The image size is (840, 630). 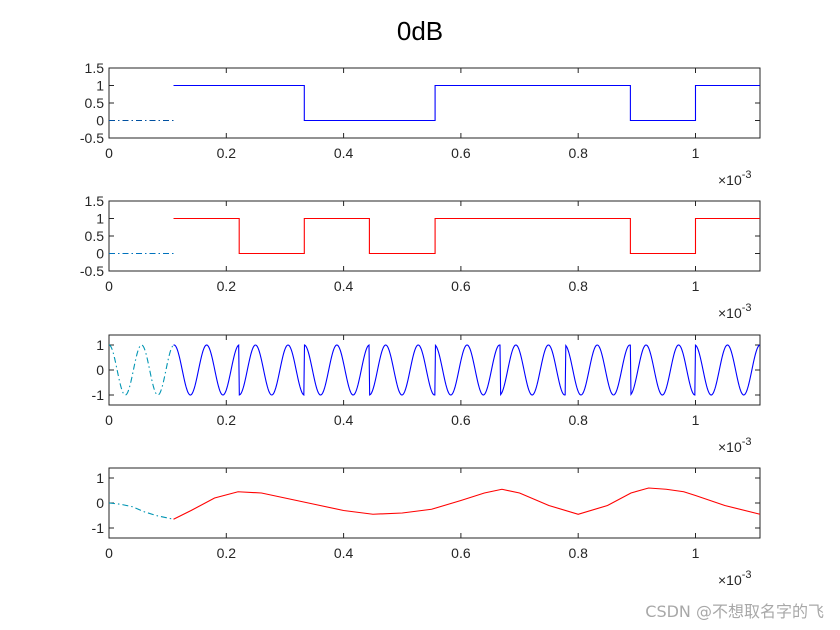 I want to click on watermark: CSDN @不想取名字的飞, so click(x=734, y=611).